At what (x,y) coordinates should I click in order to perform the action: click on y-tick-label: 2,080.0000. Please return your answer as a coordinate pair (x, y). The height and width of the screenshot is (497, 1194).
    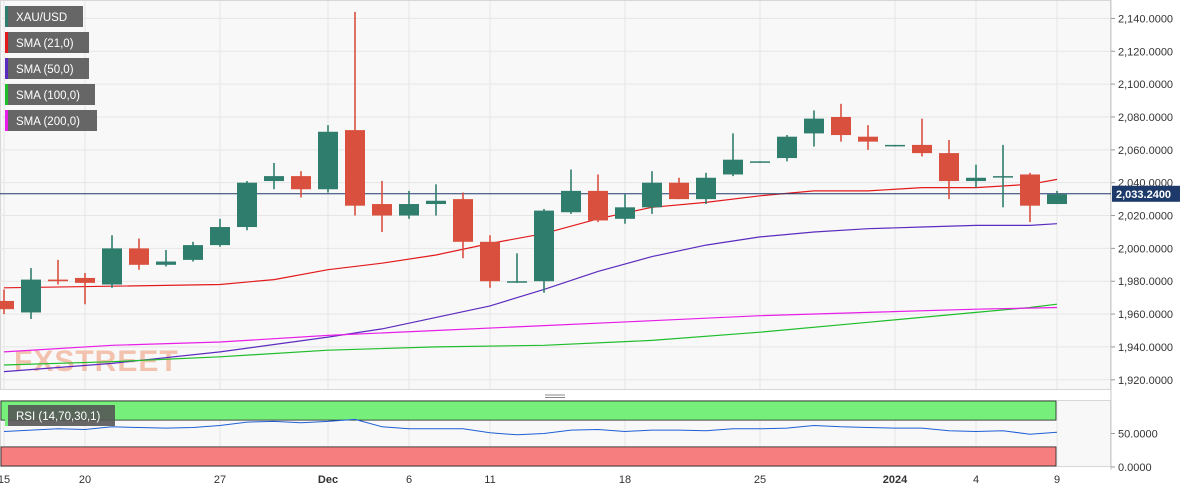
    Looking at the image, I should click on (1145, 118).